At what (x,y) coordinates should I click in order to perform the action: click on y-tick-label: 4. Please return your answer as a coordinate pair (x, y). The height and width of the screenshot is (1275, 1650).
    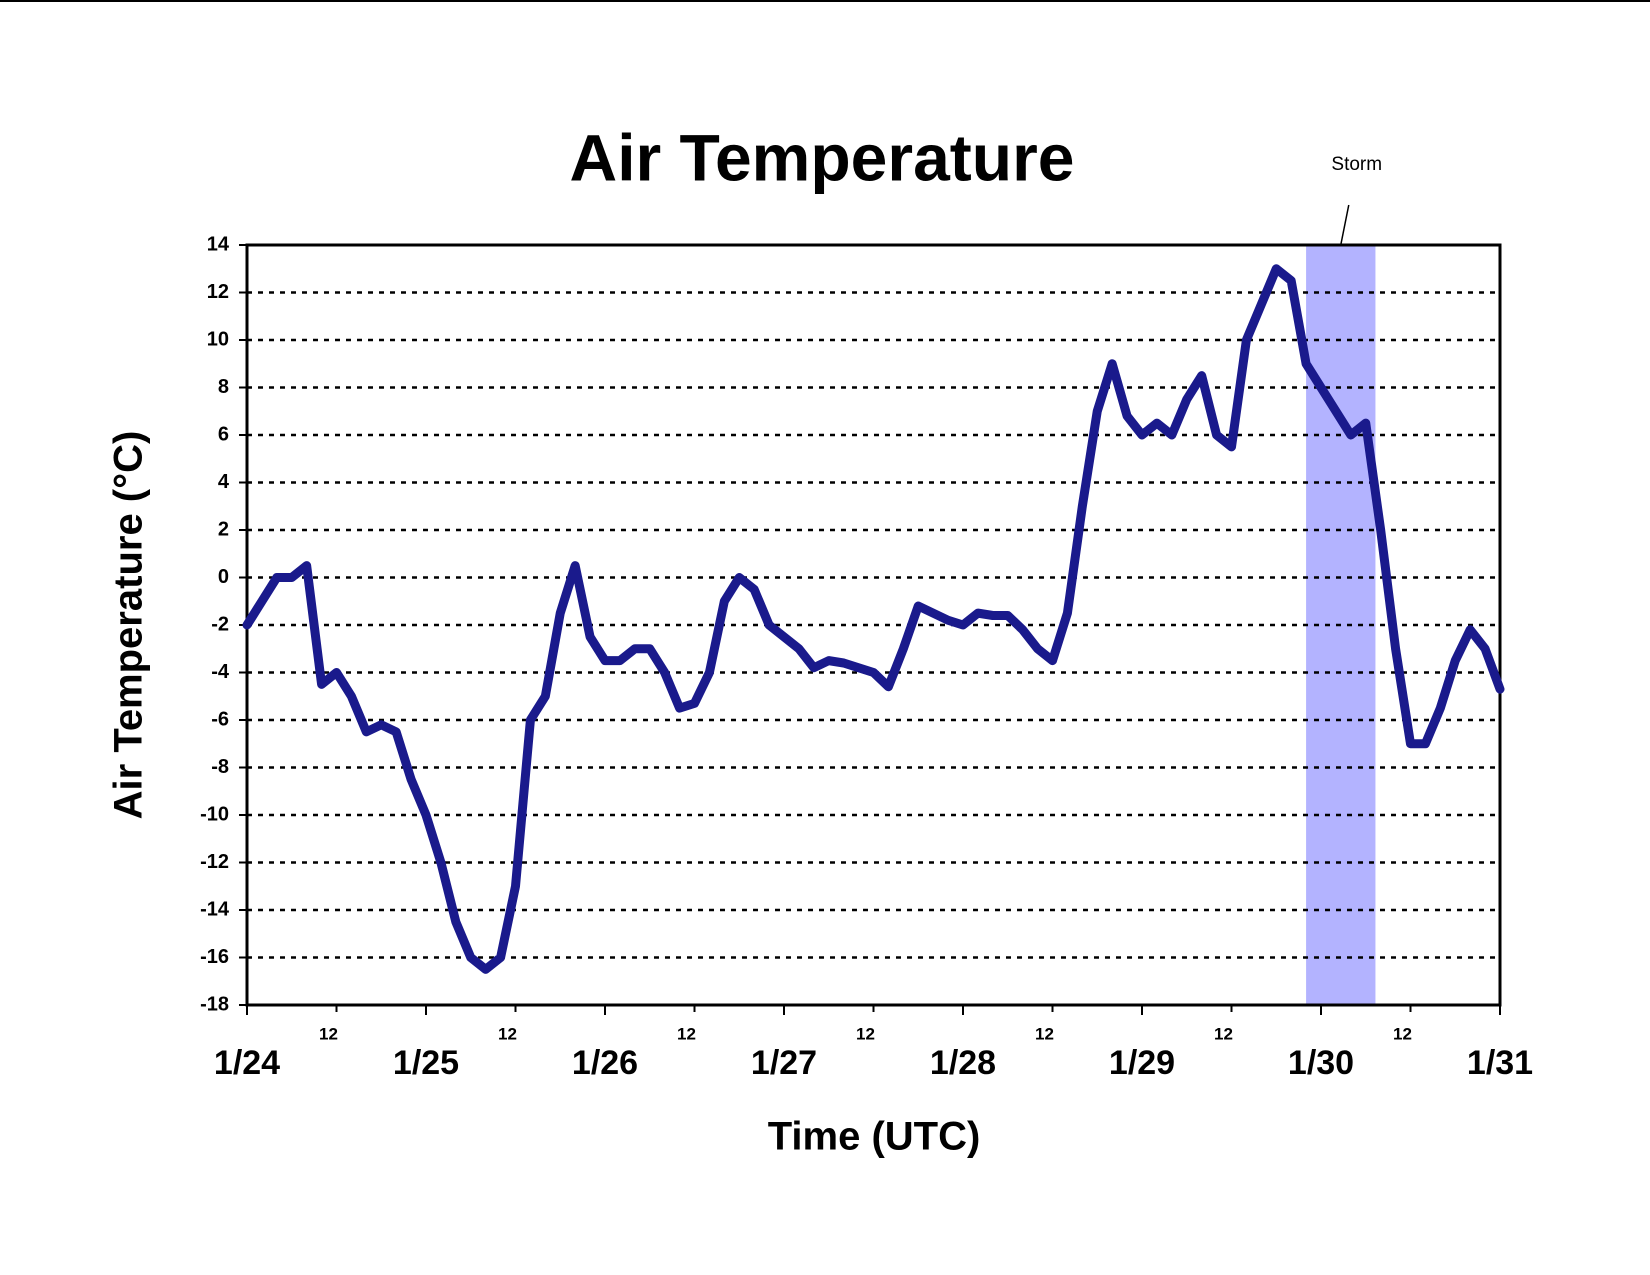
    Looking at the image, I should click on (224, 482).